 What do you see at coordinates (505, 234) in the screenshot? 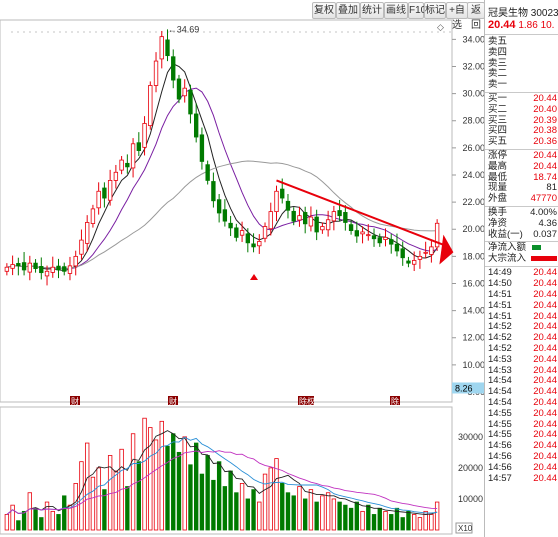
I see `stat-label: 收益(一)` at bounding box center [505, 234].